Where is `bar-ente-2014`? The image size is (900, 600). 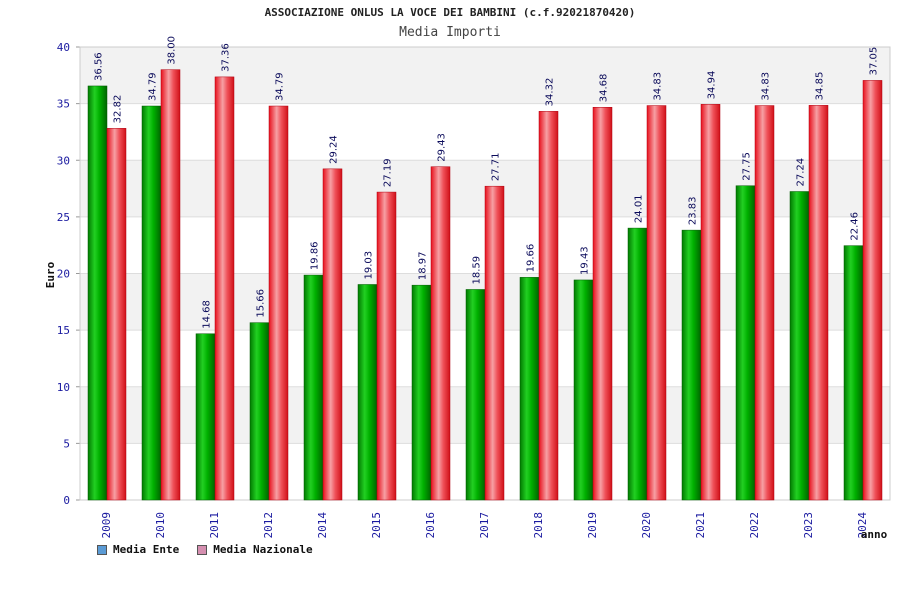
bar-ente-2014 is located at coordinates (313, 387).